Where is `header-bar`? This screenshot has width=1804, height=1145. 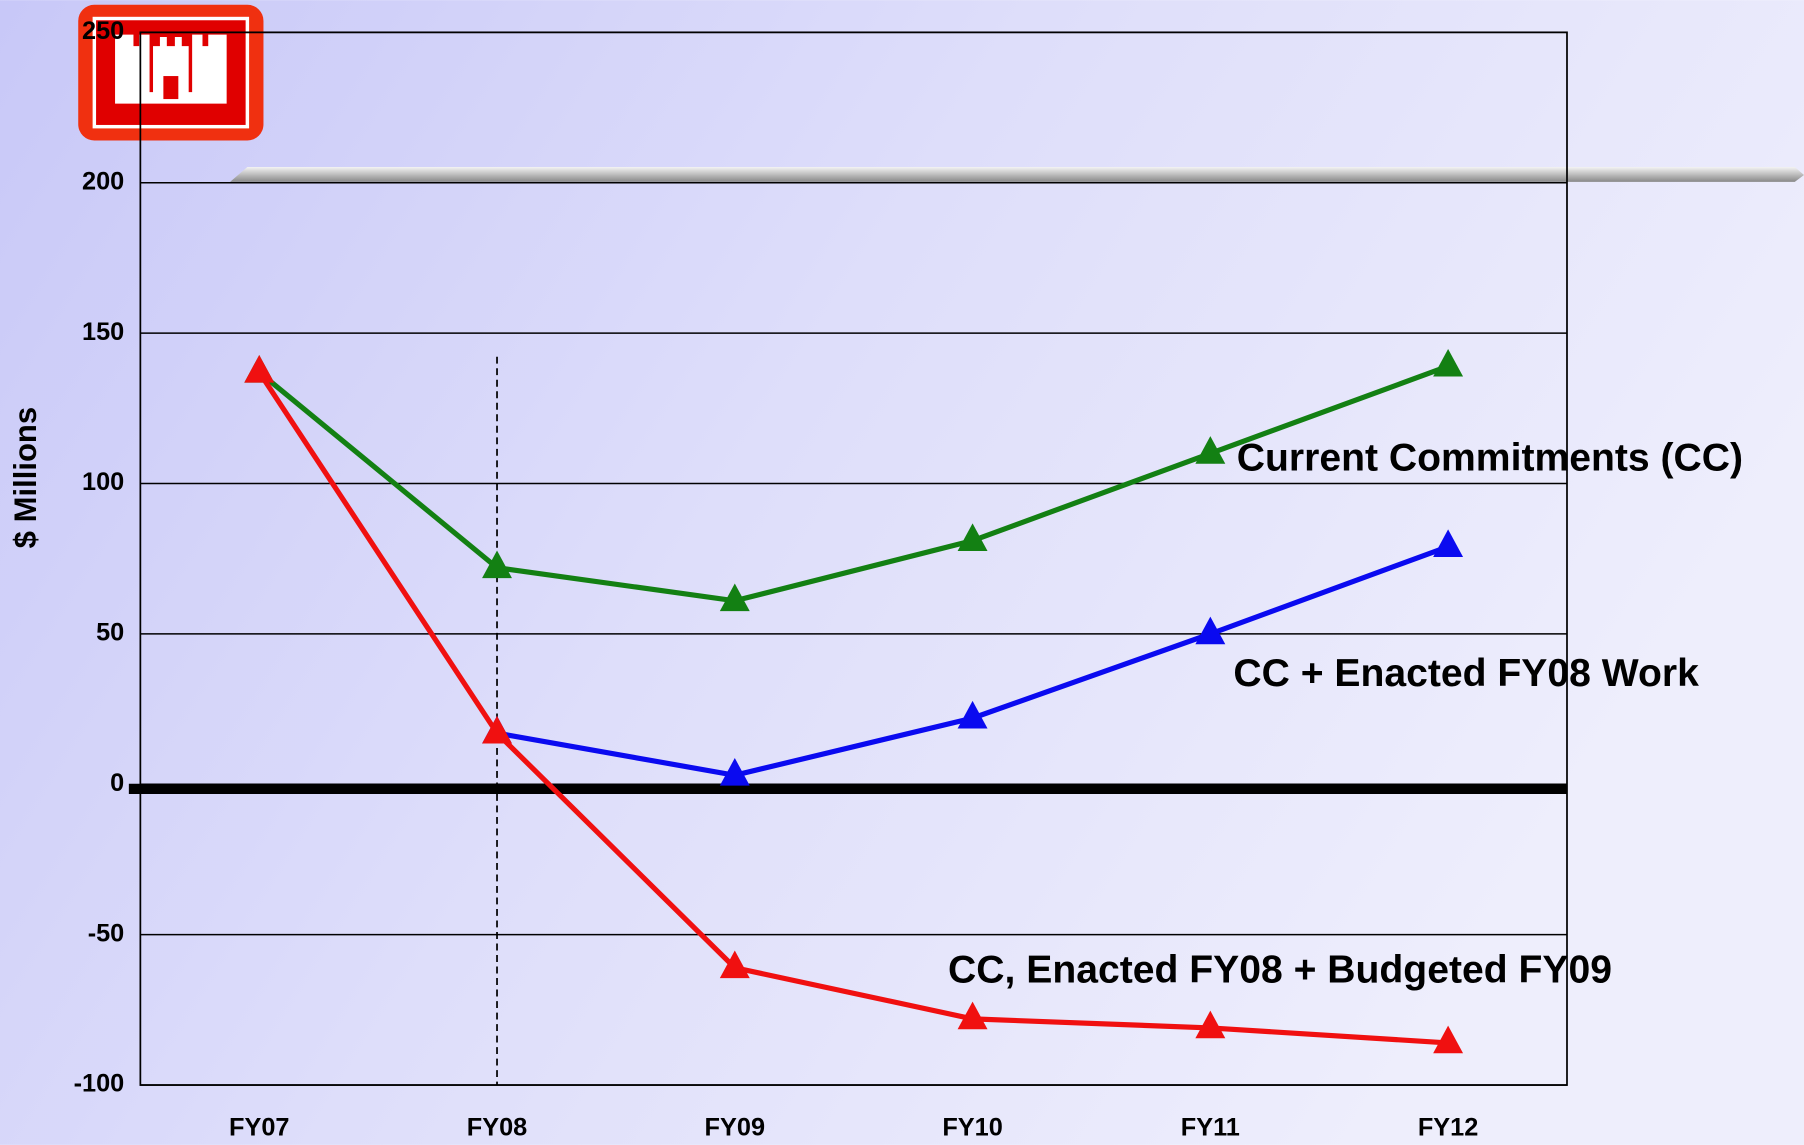
header-bar is located at coordinates (1017, 174).